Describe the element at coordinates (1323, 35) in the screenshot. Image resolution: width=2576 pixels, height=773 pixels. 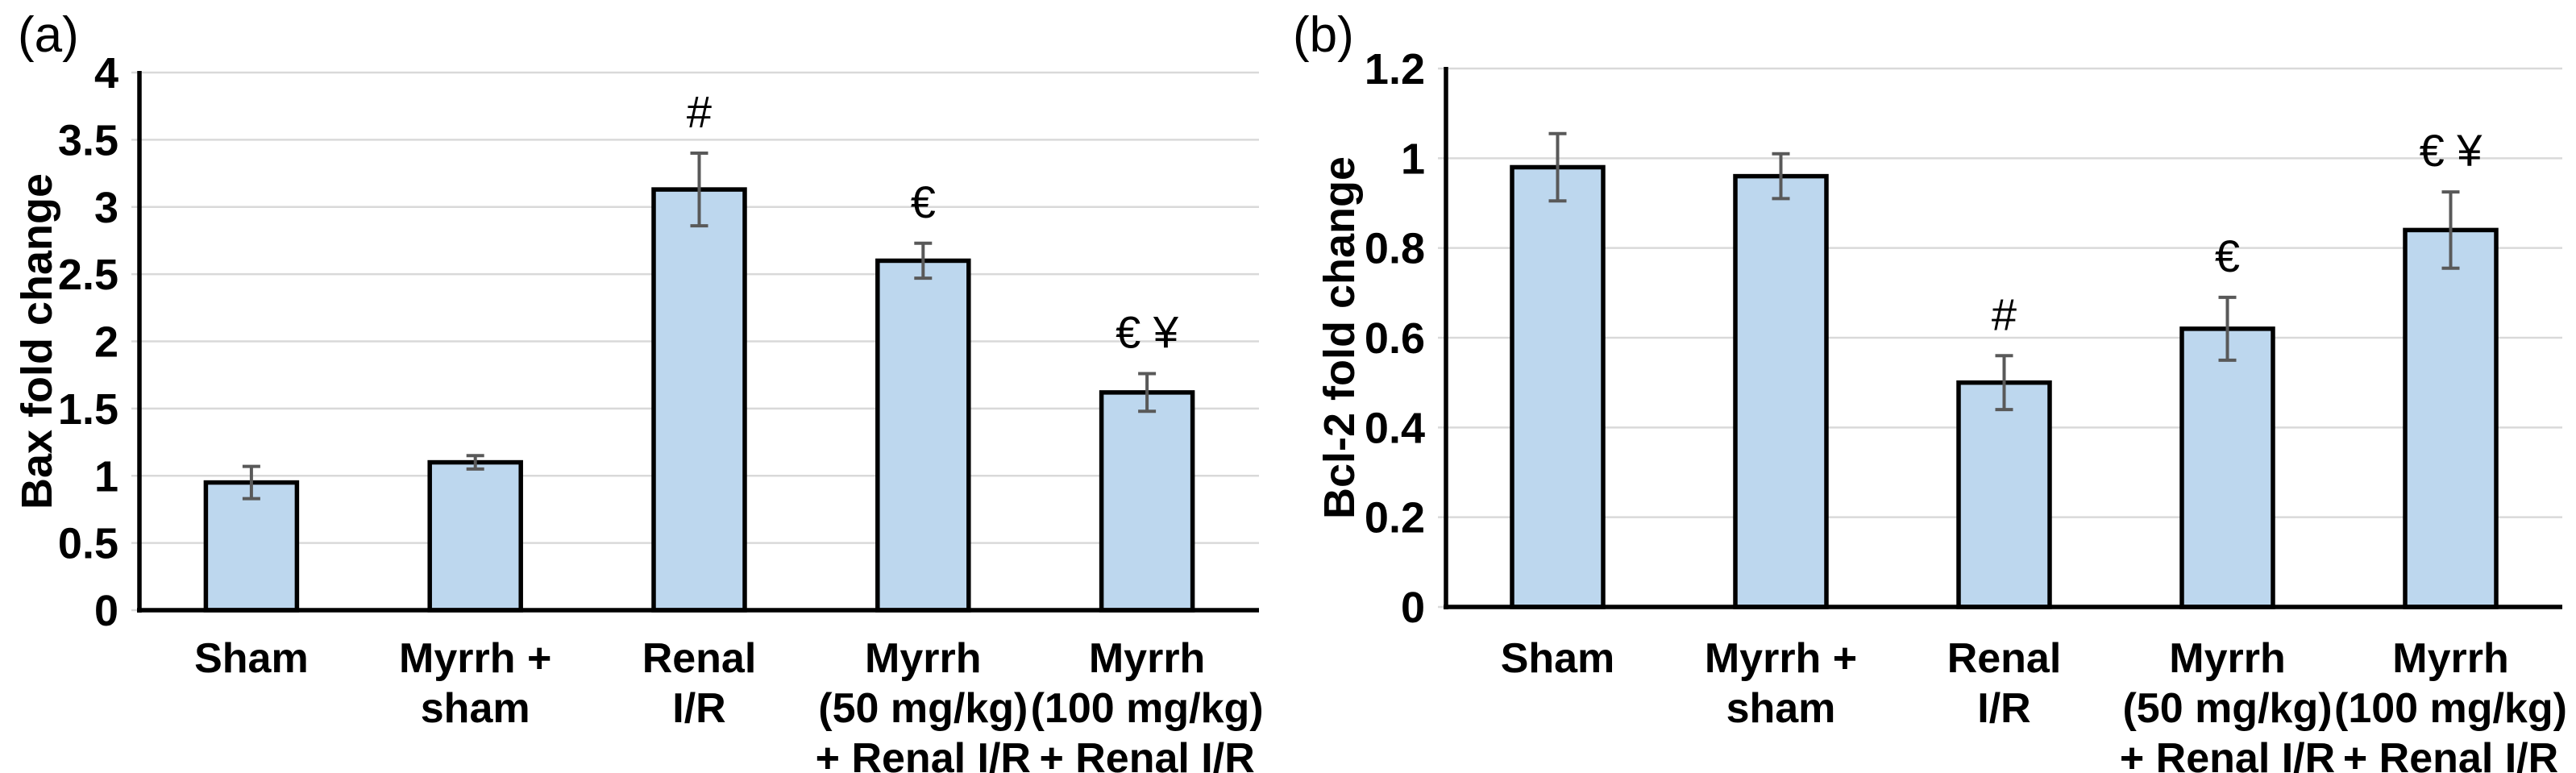
I see `panel-label: (b)` at that location.